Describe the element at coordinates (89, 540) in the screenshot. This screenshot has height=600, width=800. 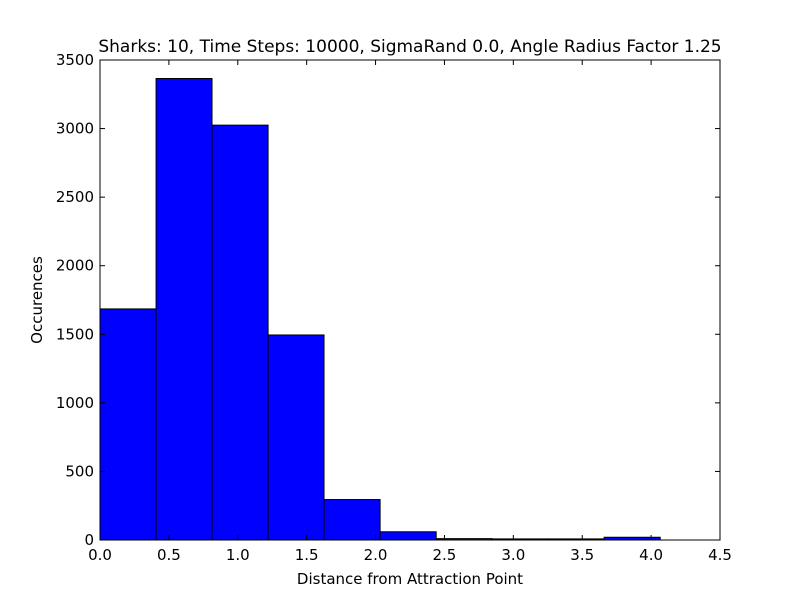
I see `y-tick-label: 0` at that location.